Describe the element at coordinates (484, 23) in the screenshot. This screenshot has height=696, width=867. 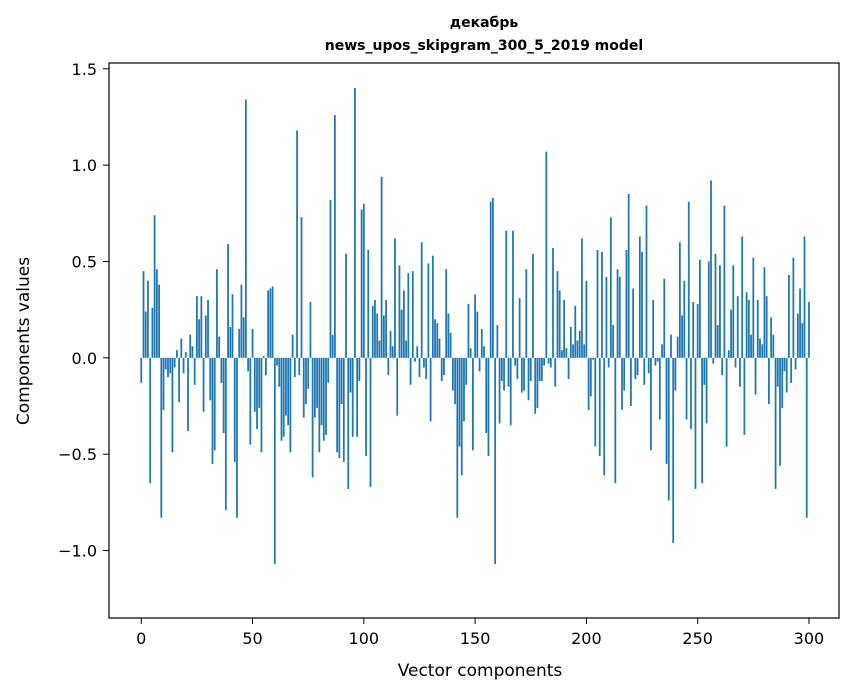
I see `chart-title: декабрь` at that location.